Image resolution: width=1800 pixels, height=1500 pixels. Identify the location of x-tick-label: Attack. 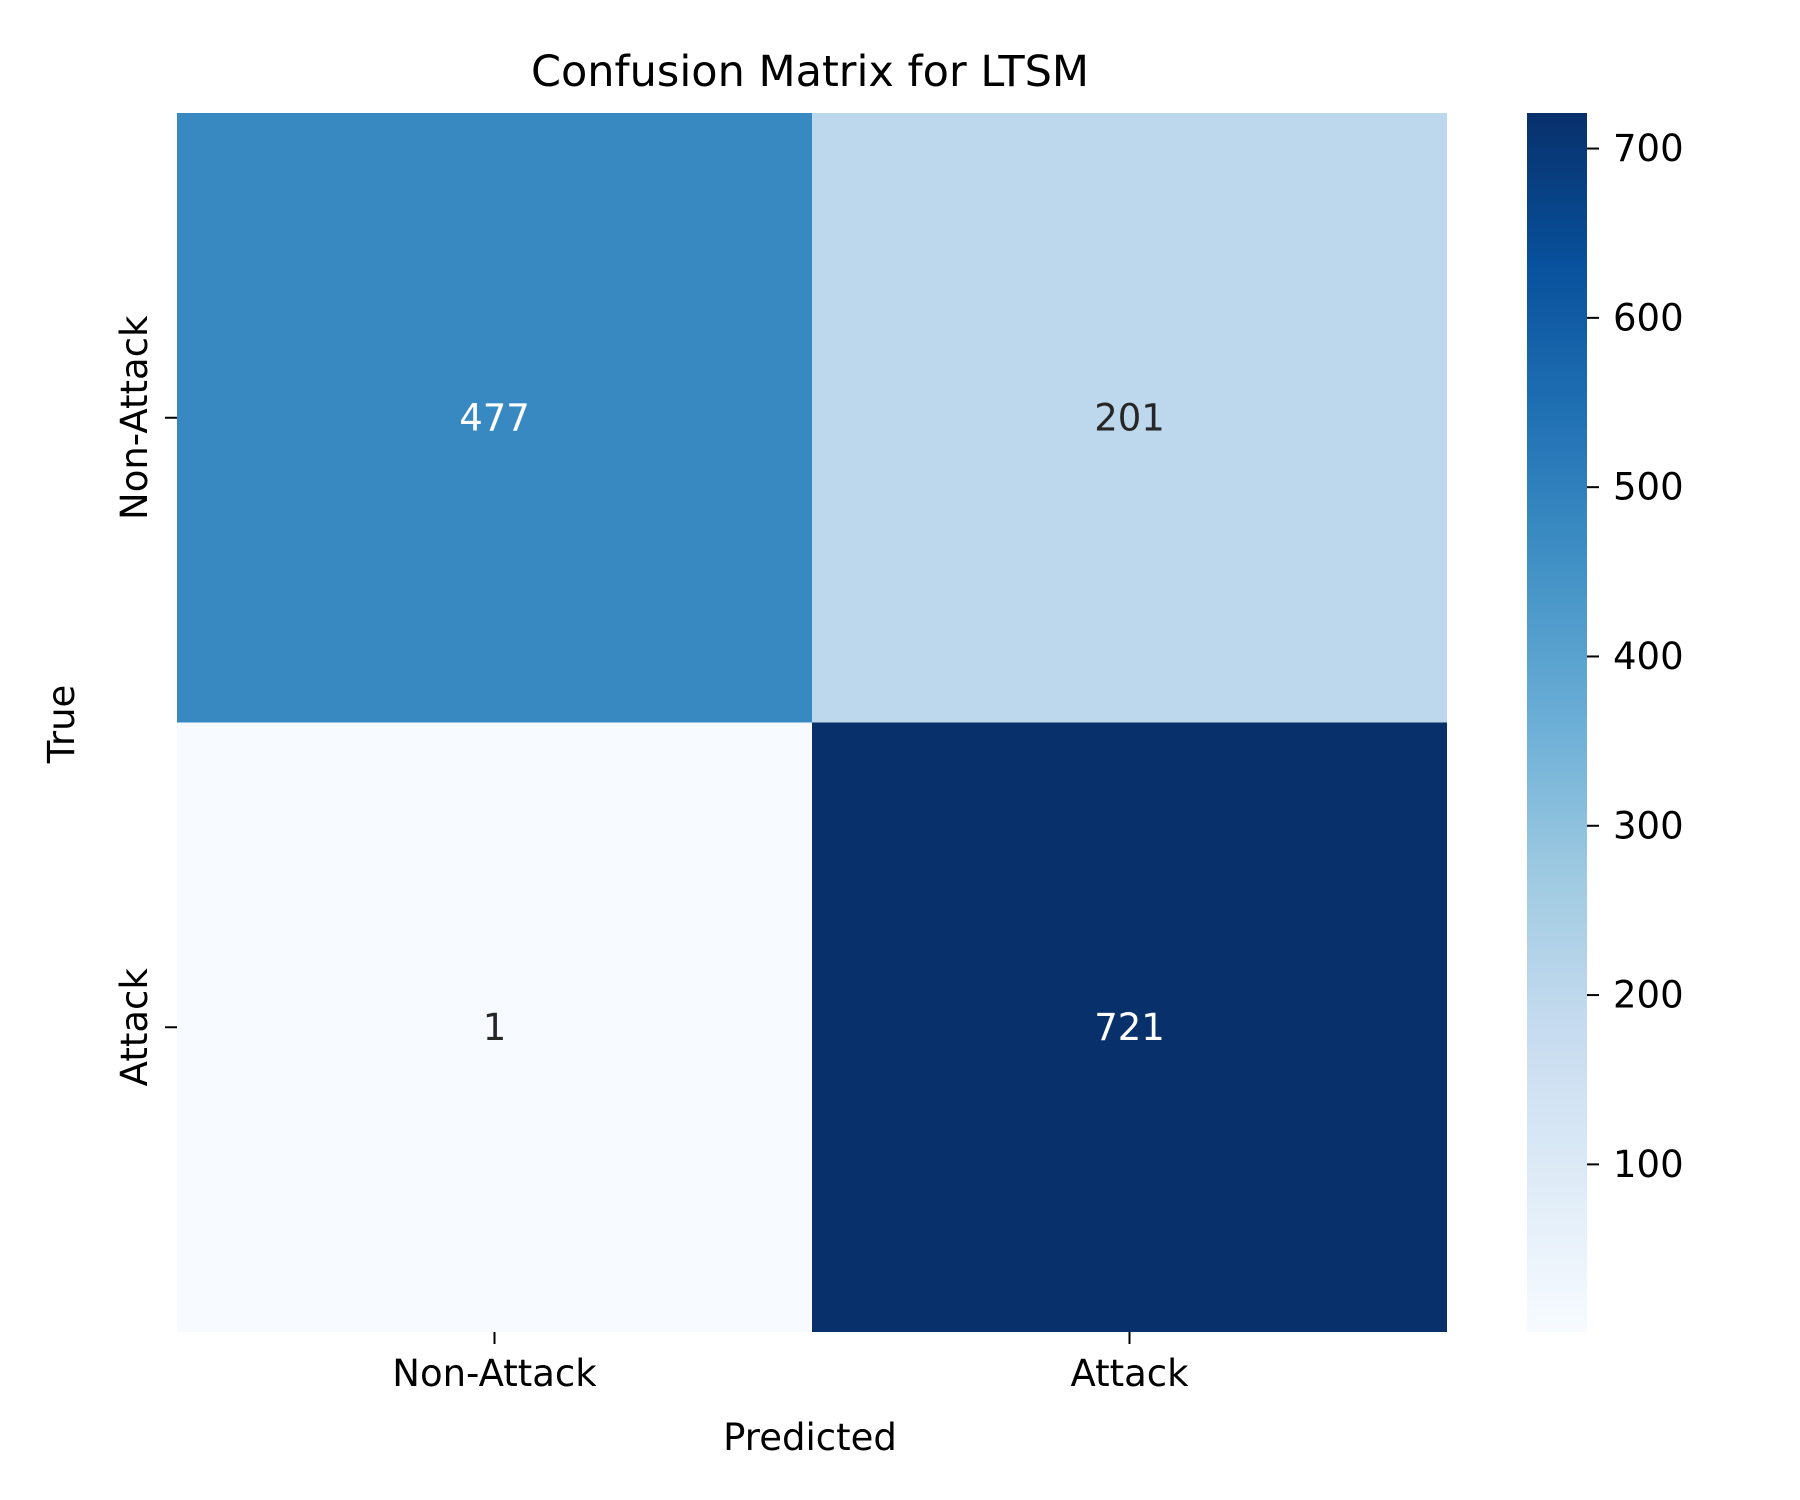
(1129, 1373).